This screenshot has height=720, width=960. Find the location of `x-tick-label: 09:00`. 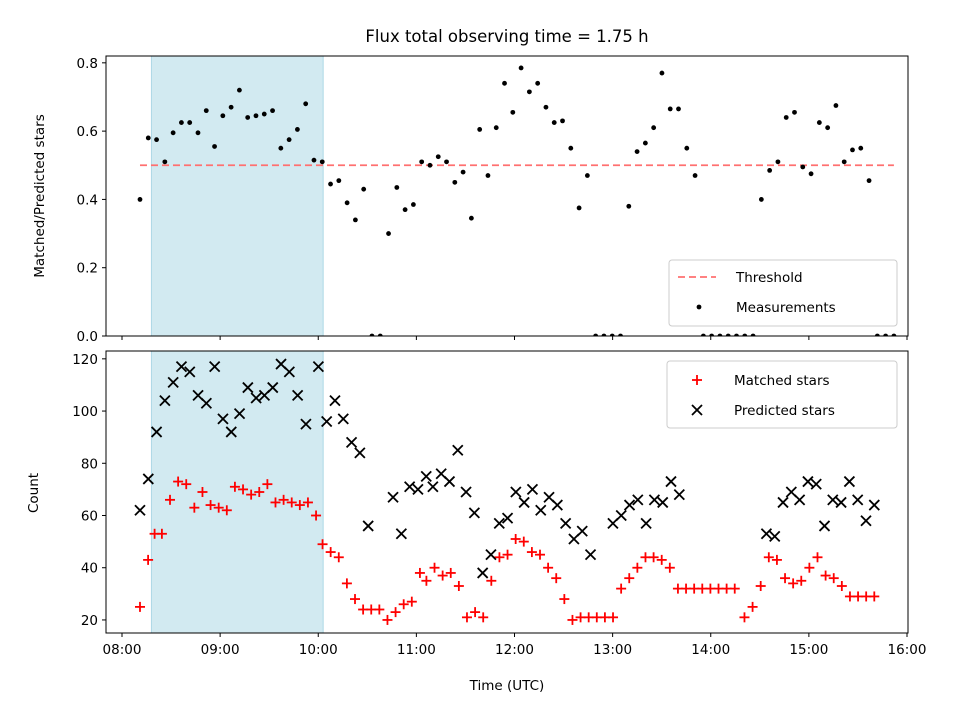

x-tick-label: 09:00 is located at coordinates (220, 650).